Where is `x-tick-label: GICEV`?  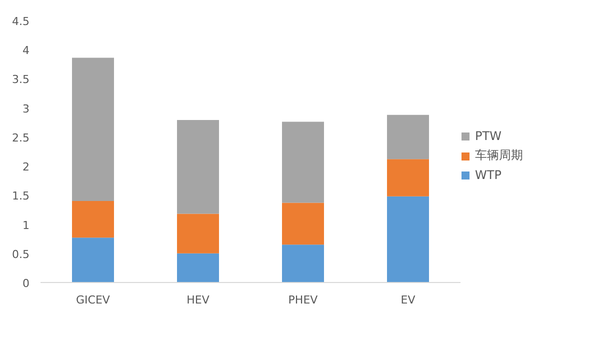
x-tick-label: GICEV is located at coordinates (93, 300).